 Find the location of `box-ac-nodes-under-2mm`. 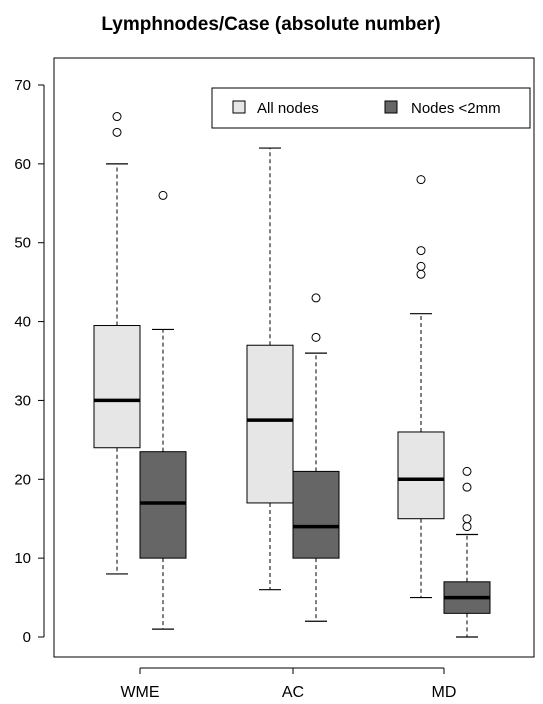

box-ac-nodes-under-2mm is located at coordinates (316, 457).